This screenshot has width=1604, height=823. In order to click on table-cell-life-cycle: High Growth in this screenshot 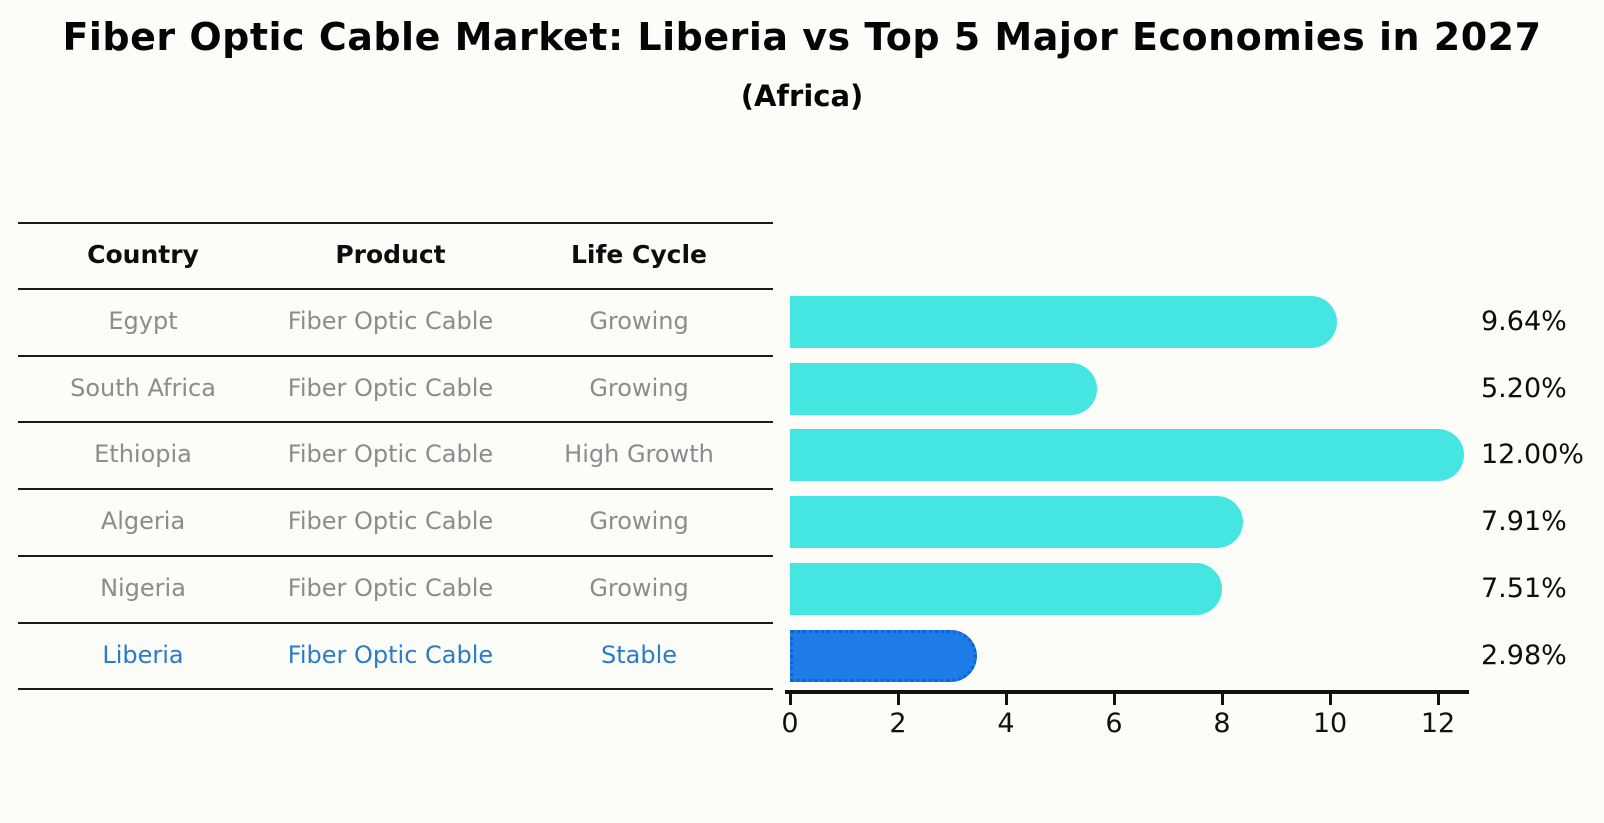, I will do `click(639, 454)`.